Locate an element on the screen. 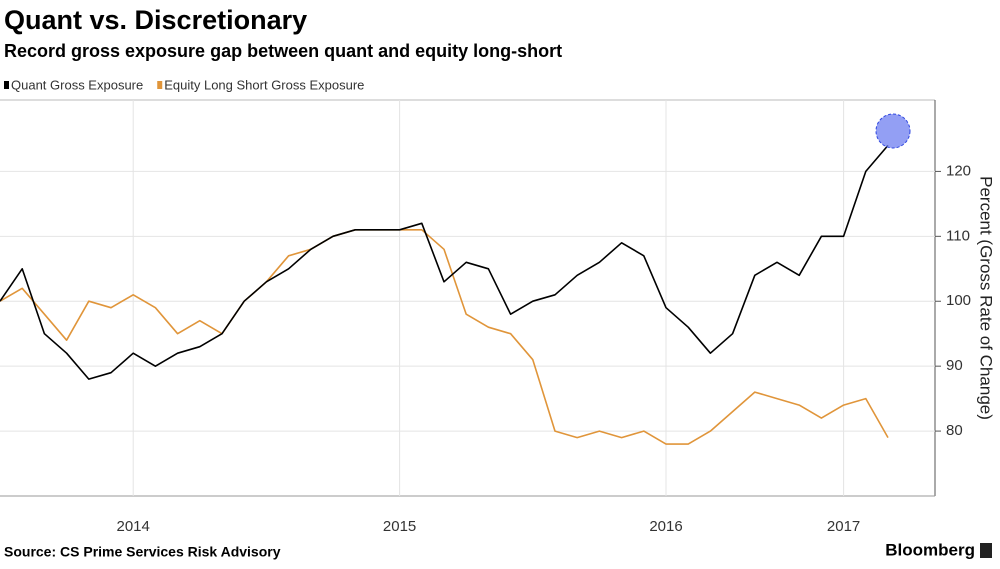 Image resolution: width=1000 pixels, height=569 pixels. y-axis-label: Percent (Gross Rate of Change) is located at coordinates (986, 298).